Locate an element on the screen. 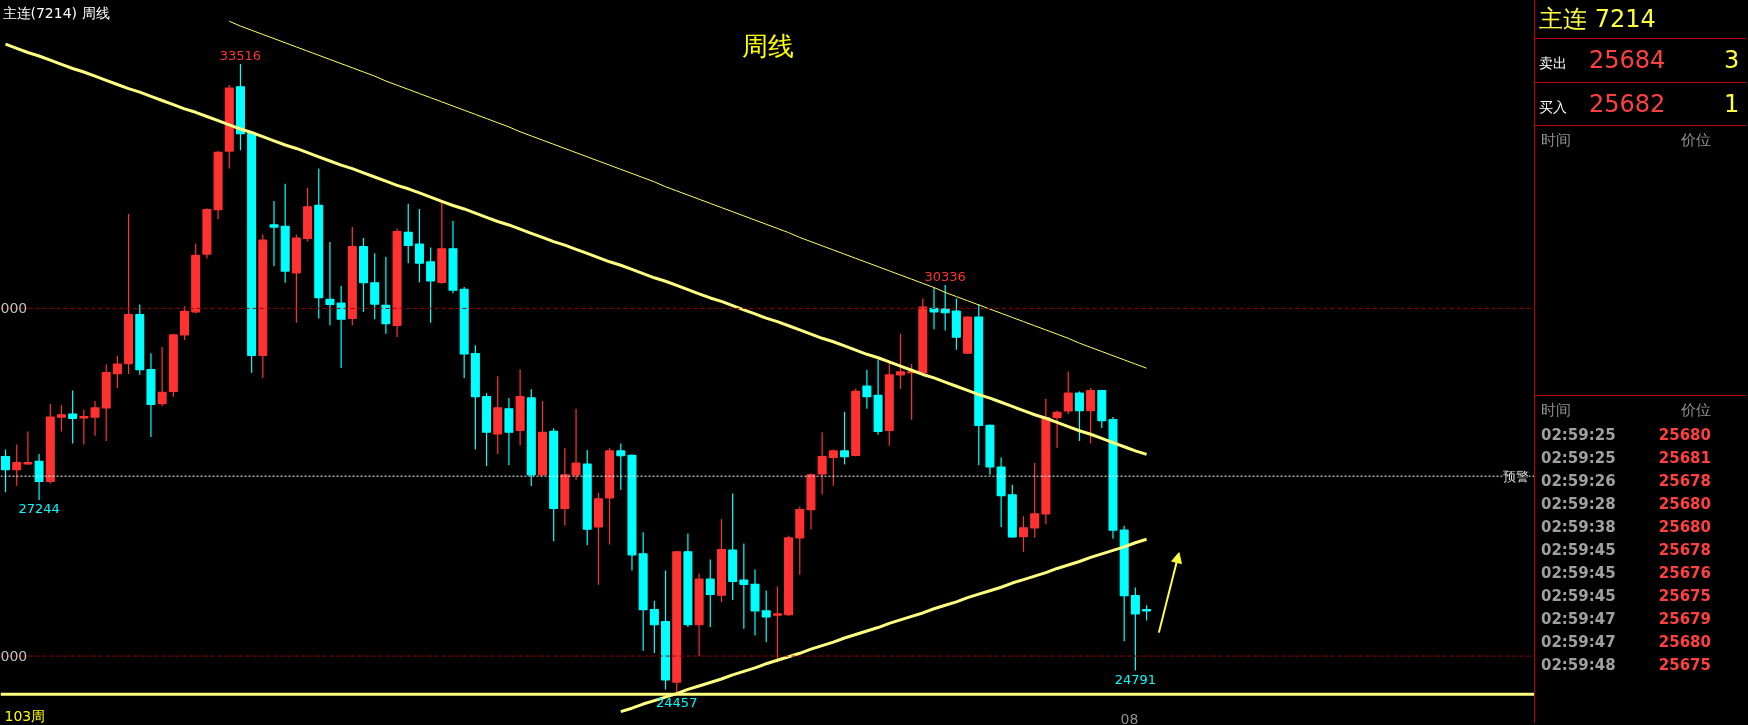 Image resolution: width=1748 pixels, height=725 pixels. annotation: 27244 is located at coordinates (39, 509).